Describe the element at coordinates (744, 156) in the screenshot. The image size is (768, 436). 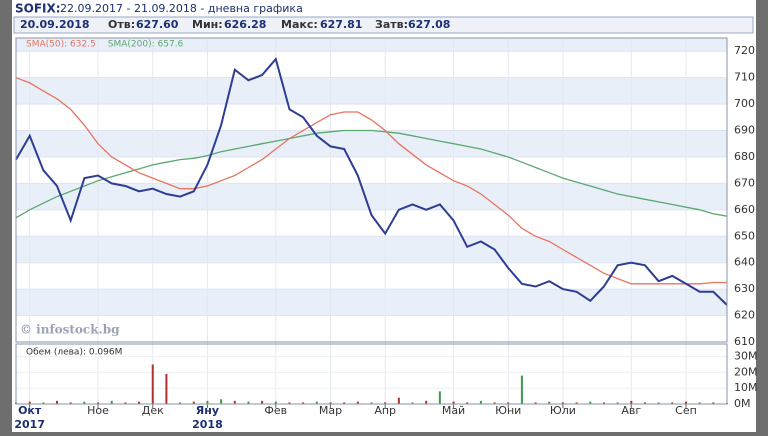
I see `y-tick-label: 680` at that location.